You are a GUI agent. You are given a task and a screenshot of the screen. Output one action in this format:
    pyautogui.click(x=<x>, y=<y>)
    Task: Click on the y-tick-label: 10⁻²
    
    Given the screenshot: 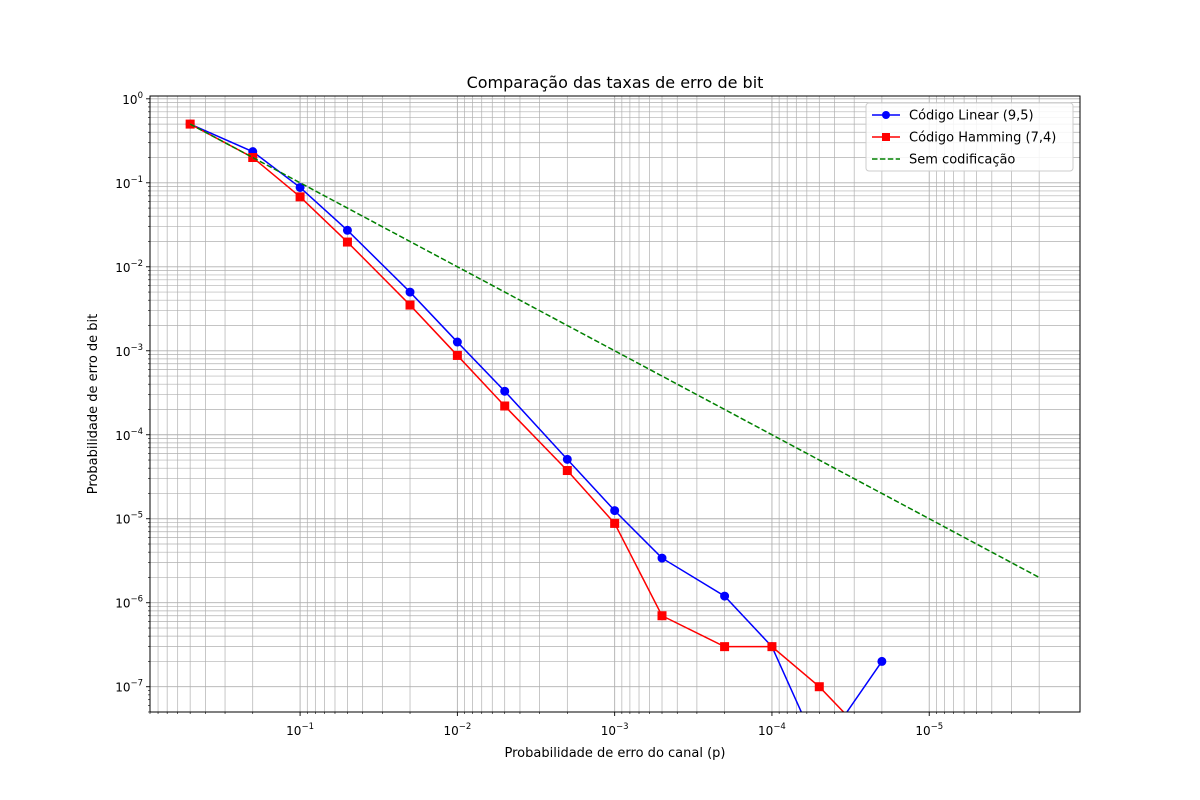 What is the action you would take?
    pyautogui.click(x=129, y=267)
    